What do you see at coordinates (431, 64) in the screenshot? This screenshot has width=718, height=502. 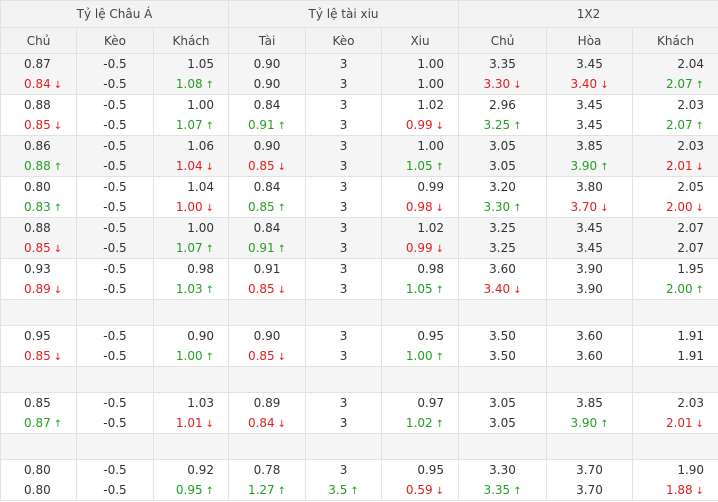 I see `opening-odds: 1.00` at bounding box center [431, 64].